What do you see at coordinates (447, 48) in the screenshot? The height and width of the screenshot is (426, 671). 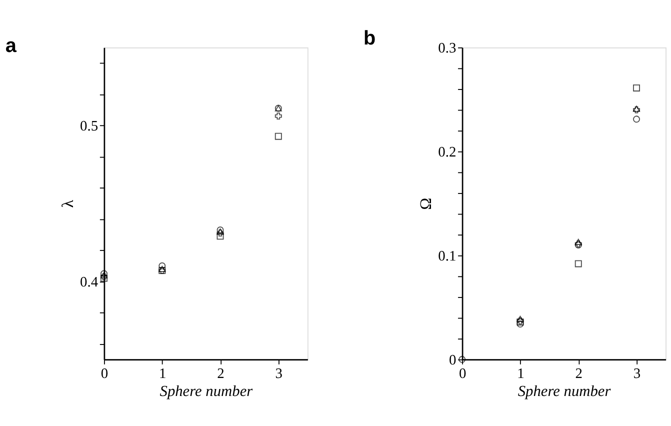 I see `y-tick-label: 0.3` at bounding box center [447, 48].